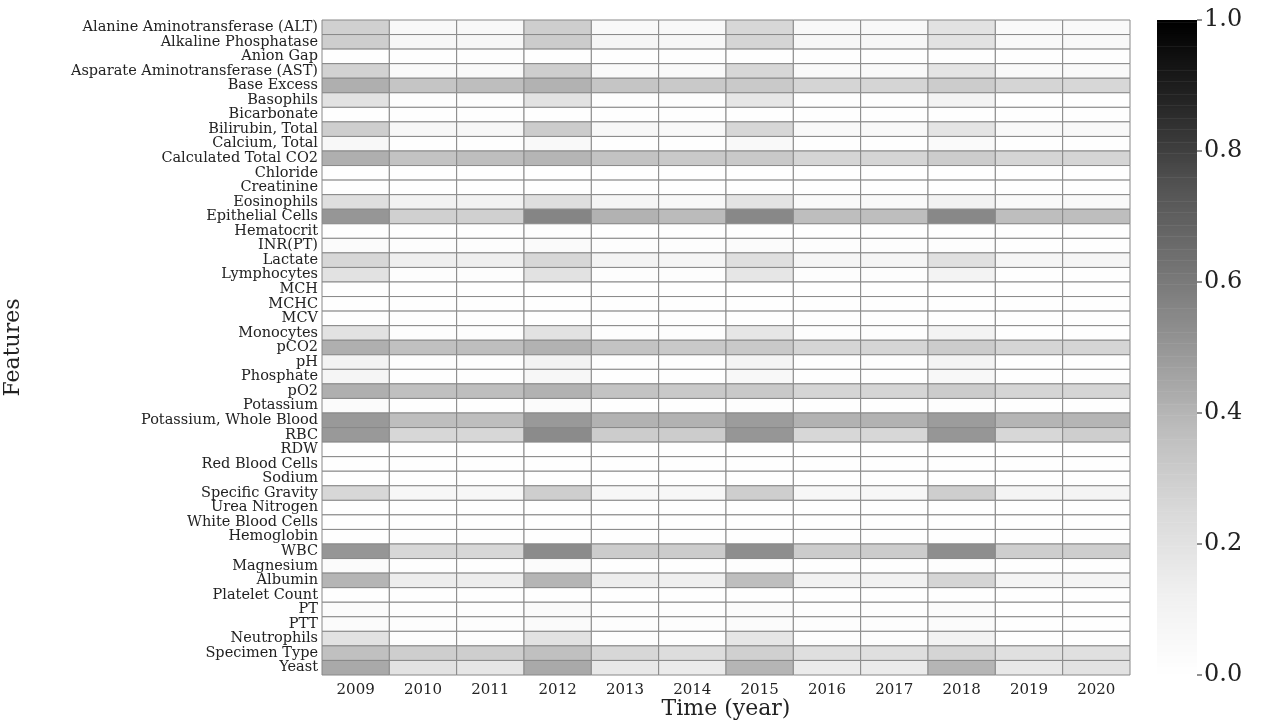 This screenshot has width=1262, height=722. Describe the element at coordinates (302, 389) in the screenshot. I see `y-tick-label: pO2` at that location.